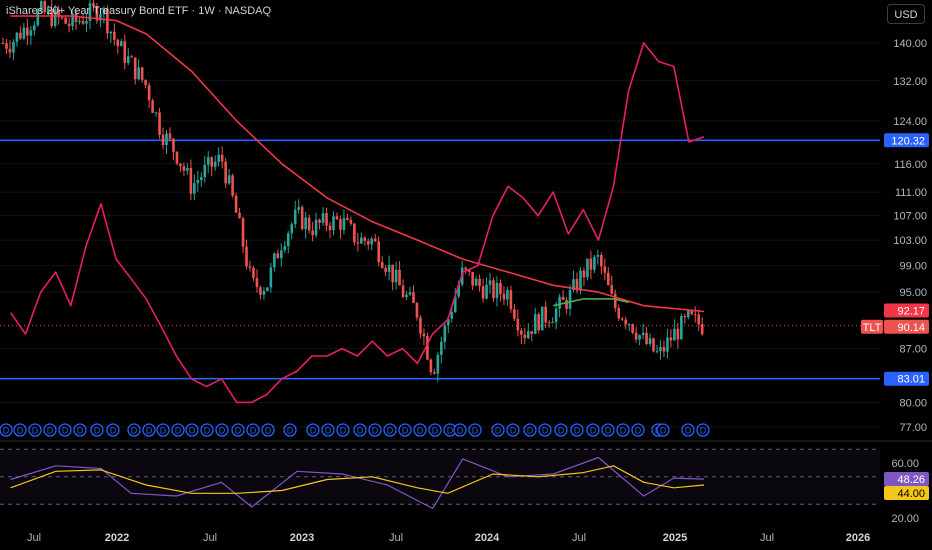 The height and width of the screenshot is (550, 932). Describe the element at coordinates (910, 241) in the screenshot. I see `price-tick-label: 103.00` at that location.